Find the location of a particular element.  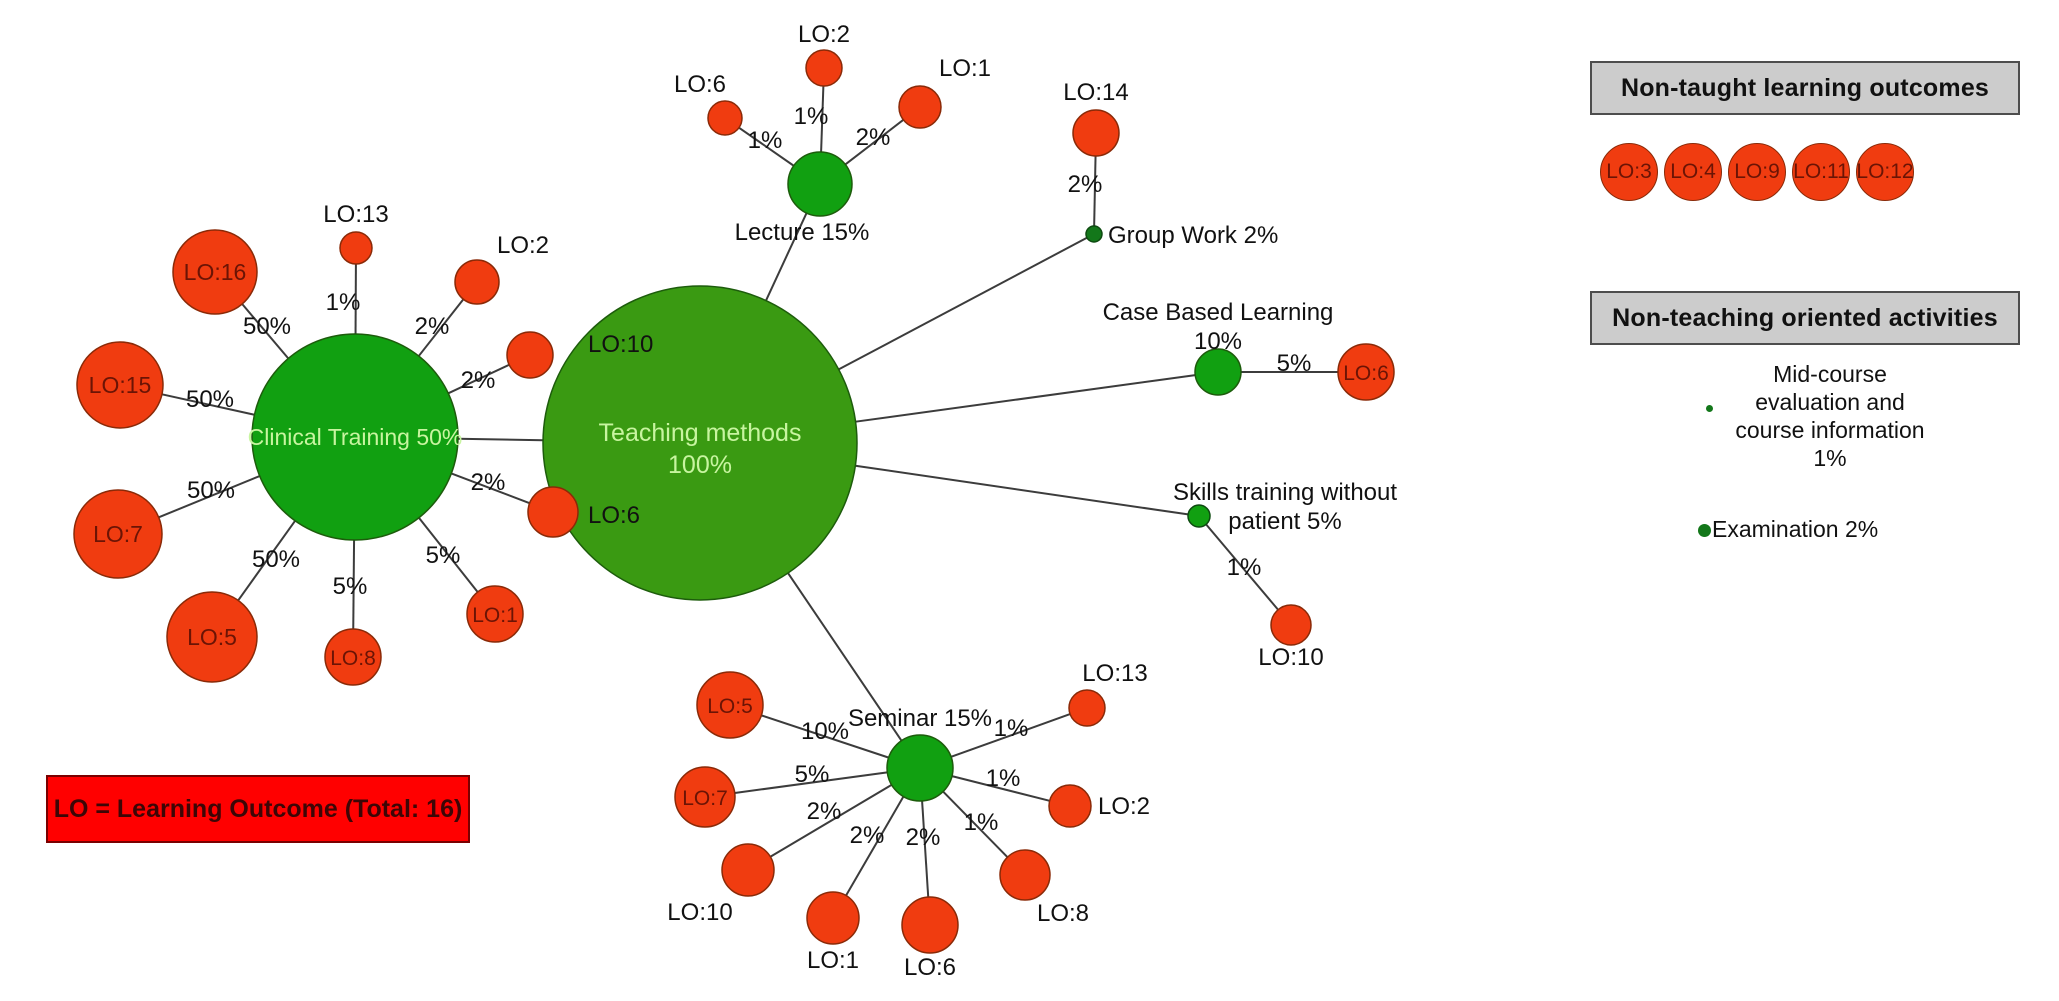

edge-clinical-training-ct-lo16 is located at coordinates (265, 331).